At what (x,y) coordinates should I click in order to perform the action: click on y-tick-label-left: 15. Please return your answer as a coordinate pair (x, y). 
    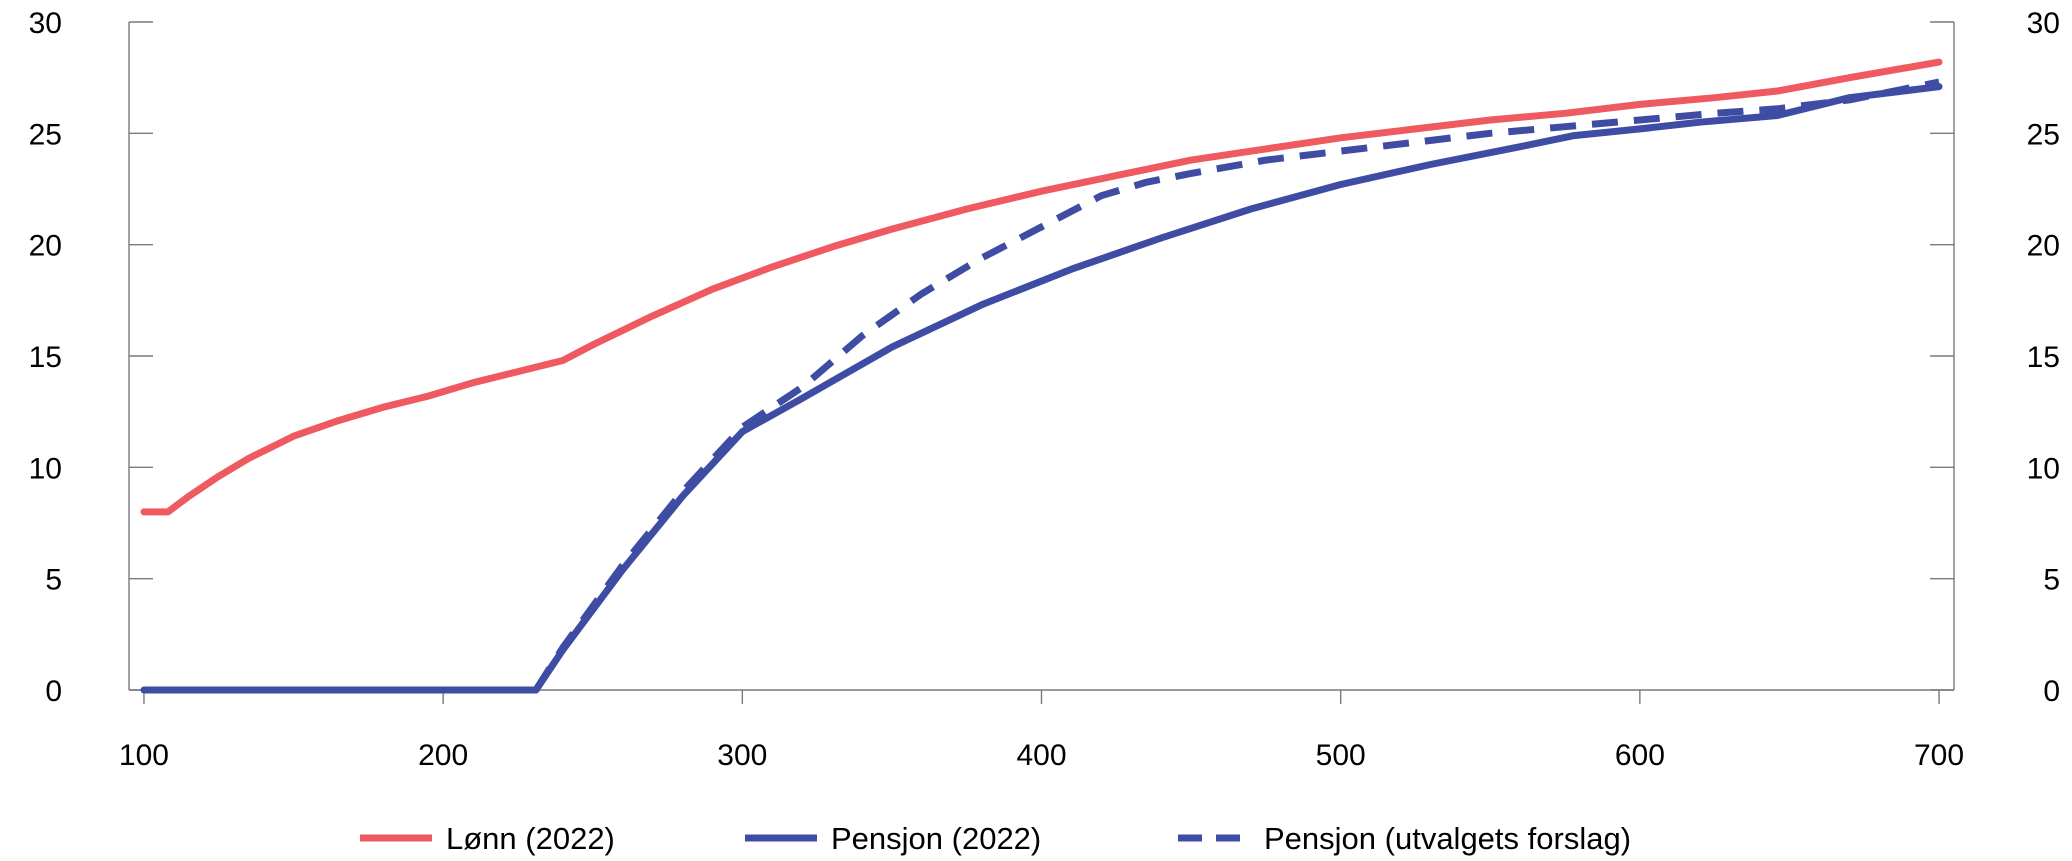
    Looking at the image, I should click on (45, 357).